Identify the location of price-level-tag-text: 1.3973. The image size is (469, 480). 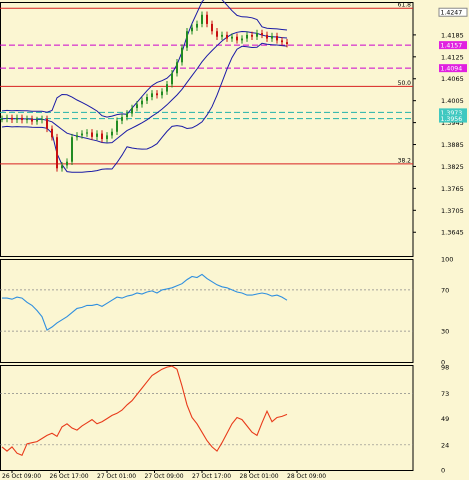
(452, 113).